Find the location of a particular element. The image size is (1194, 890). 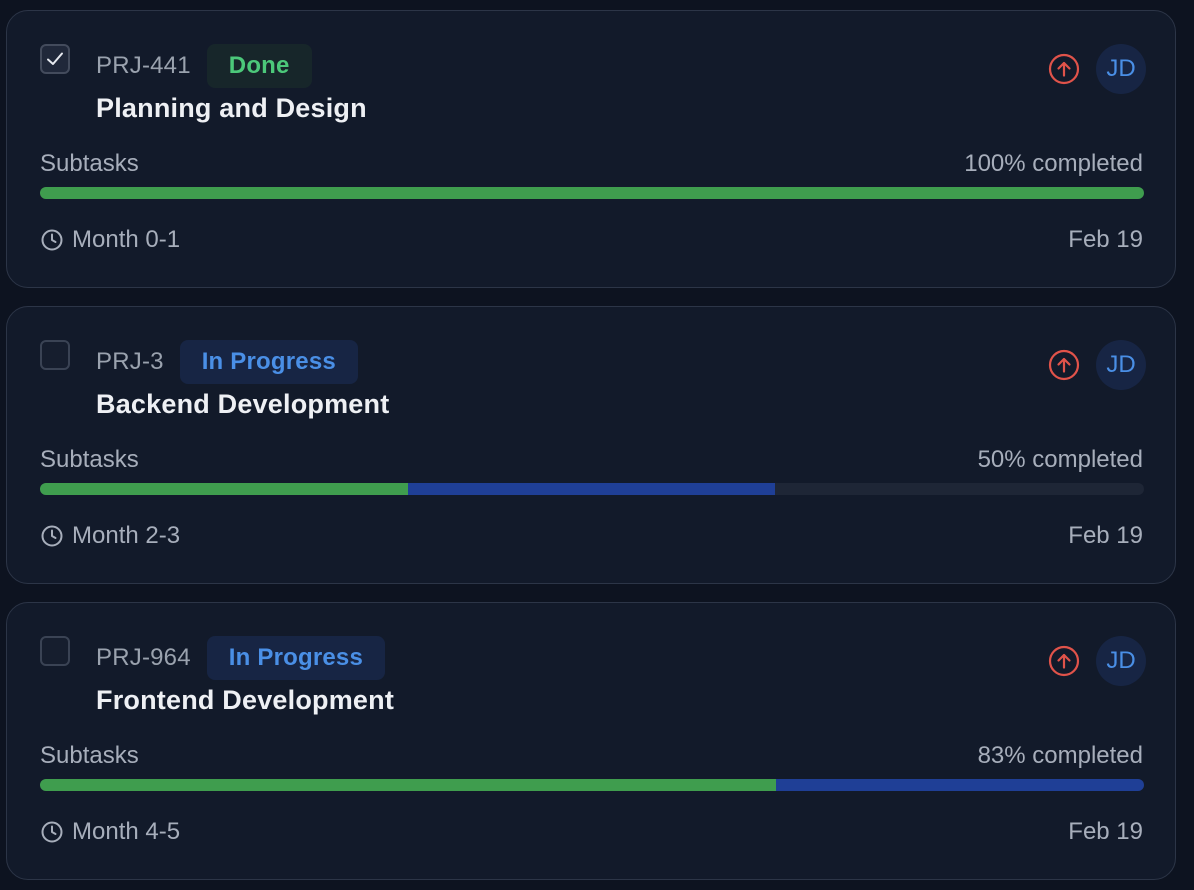

task-meta: PRJ-3 In Progress is located at coordinates (227, 362).